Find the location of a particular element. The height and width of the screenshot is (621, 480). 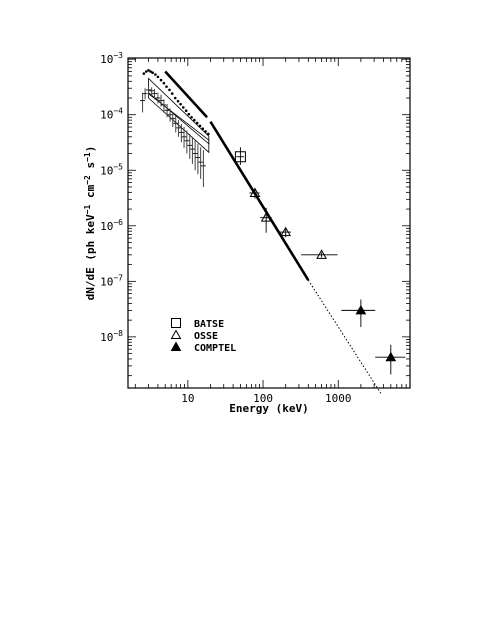

x-tick-label: 10 is located at coordinates (187, 398).